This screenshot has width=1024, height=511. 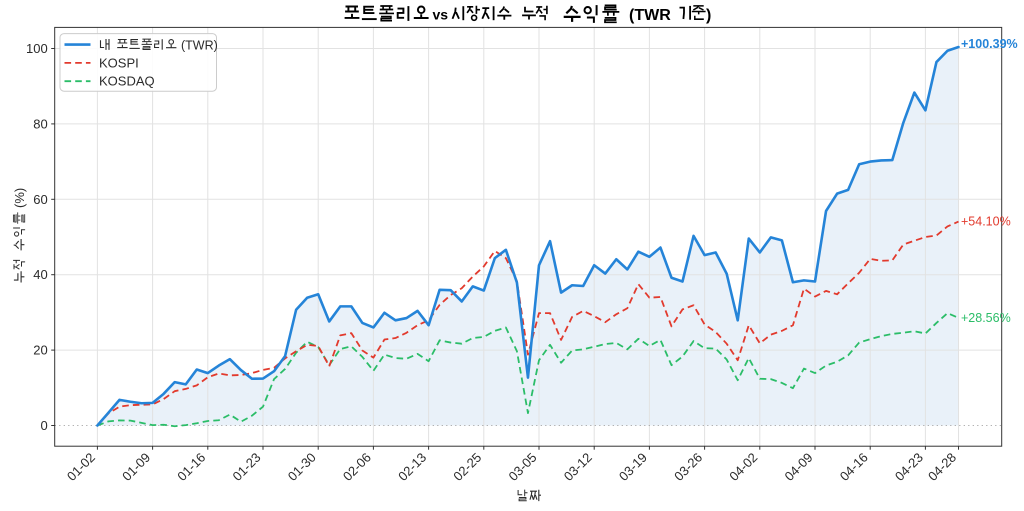 What do you see at coordinates (743, 467) in the screenshot?
I see `svg-text: 04-02` at bounding box center [743, 467].